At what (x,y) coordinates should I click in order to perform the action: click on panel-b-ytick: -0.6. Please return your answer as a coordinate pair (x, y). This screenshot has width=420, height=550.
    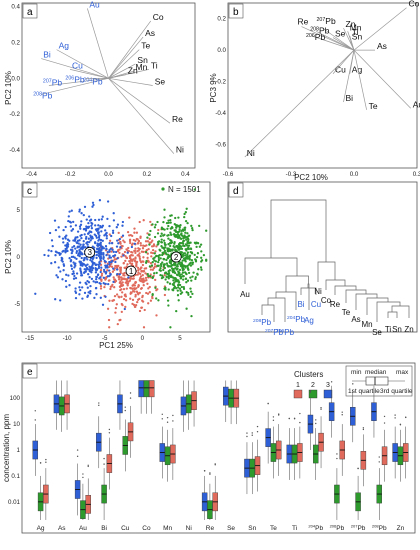
    Looking at the image, I should click on (220, 144).